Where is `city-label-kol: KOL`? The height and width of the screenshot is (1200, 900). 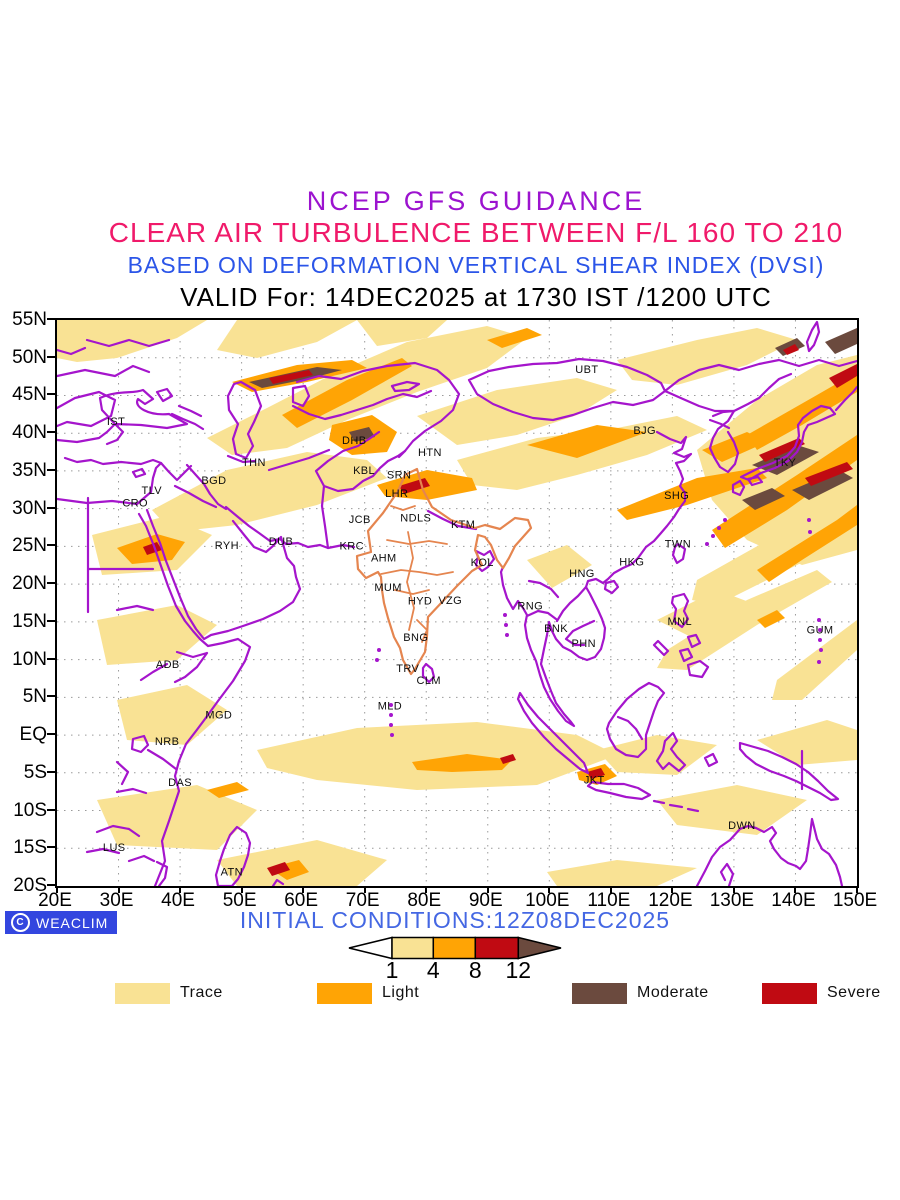 city-label-kol: KOL is located at coordinates (482, 563).